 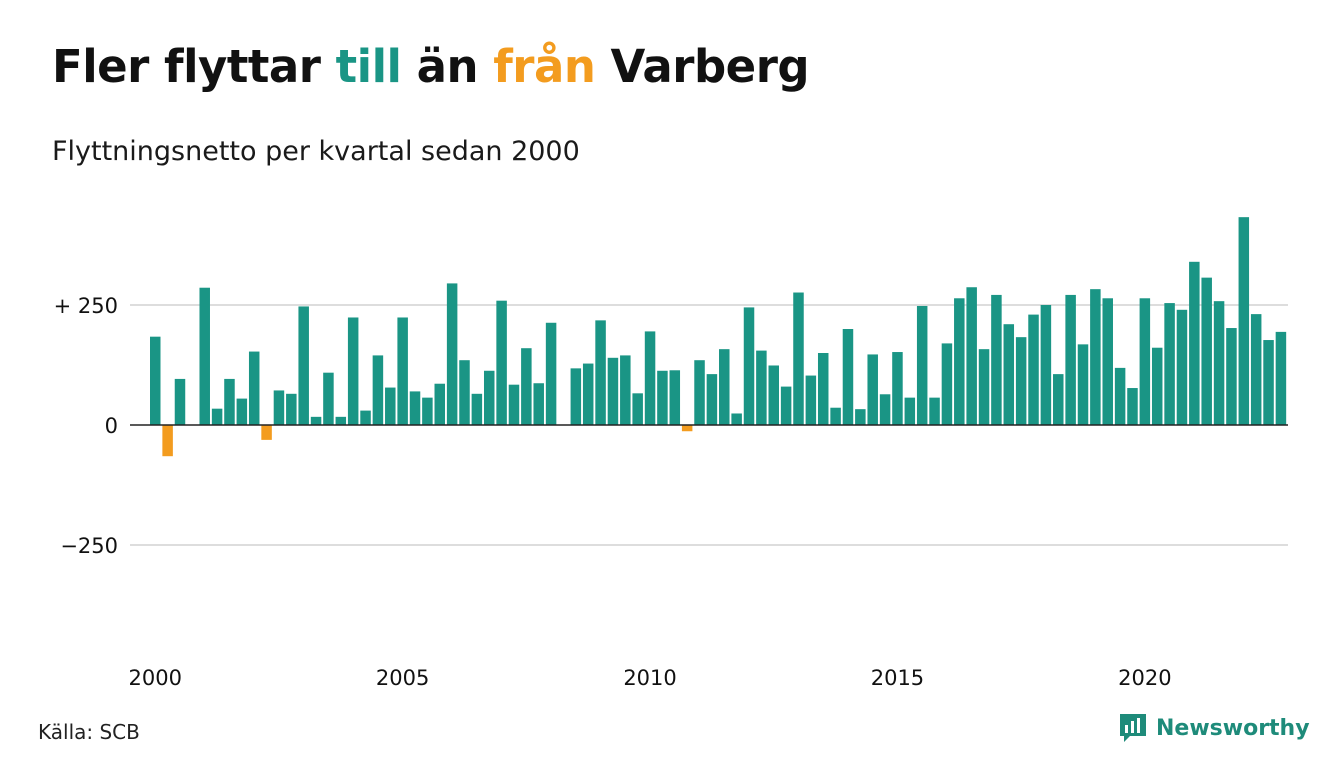 What do you see at coordinates (544, 66) in the screenshot?
I see `title-fran: från` at bounding box center [544, 66].